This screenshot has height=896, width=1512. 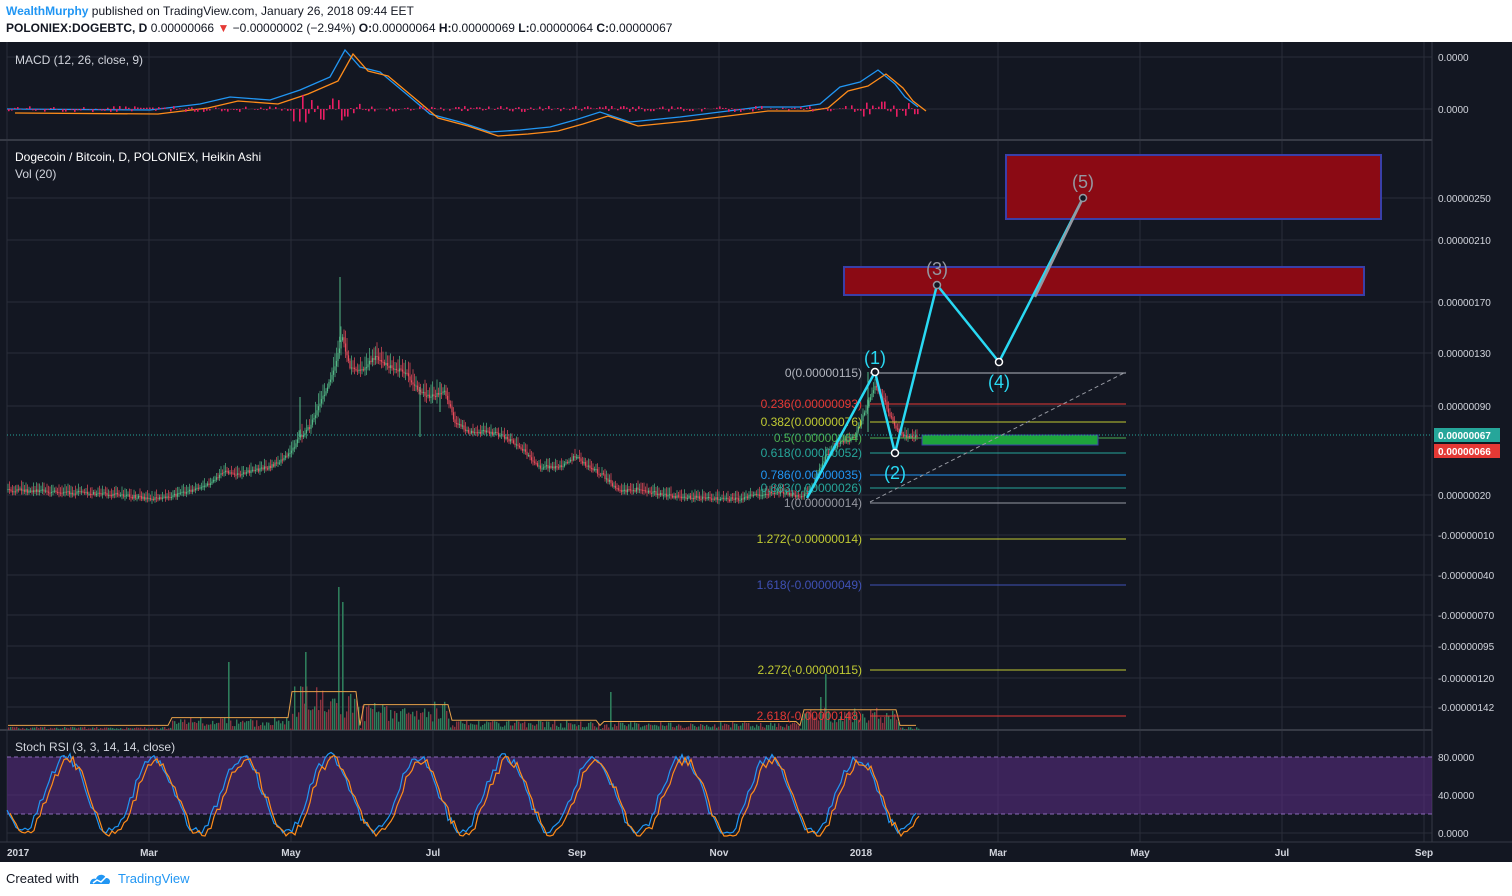 I want to click on fib-level-label: 0.236(0.00000093), so click(x=811, y=404).